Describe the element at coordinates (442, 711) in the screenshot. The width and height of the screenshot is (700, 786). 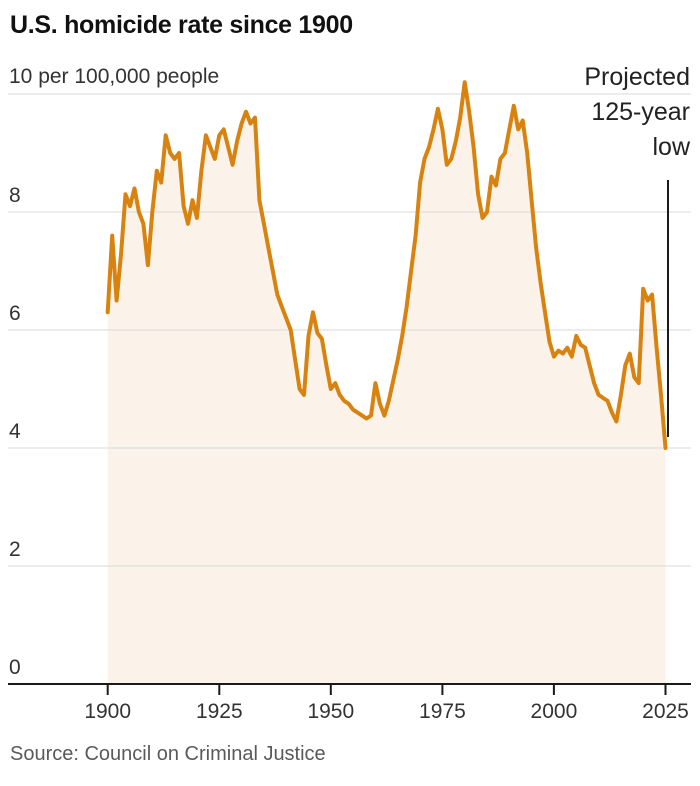
I see `x-axis-label-1975: 1975` at that location.